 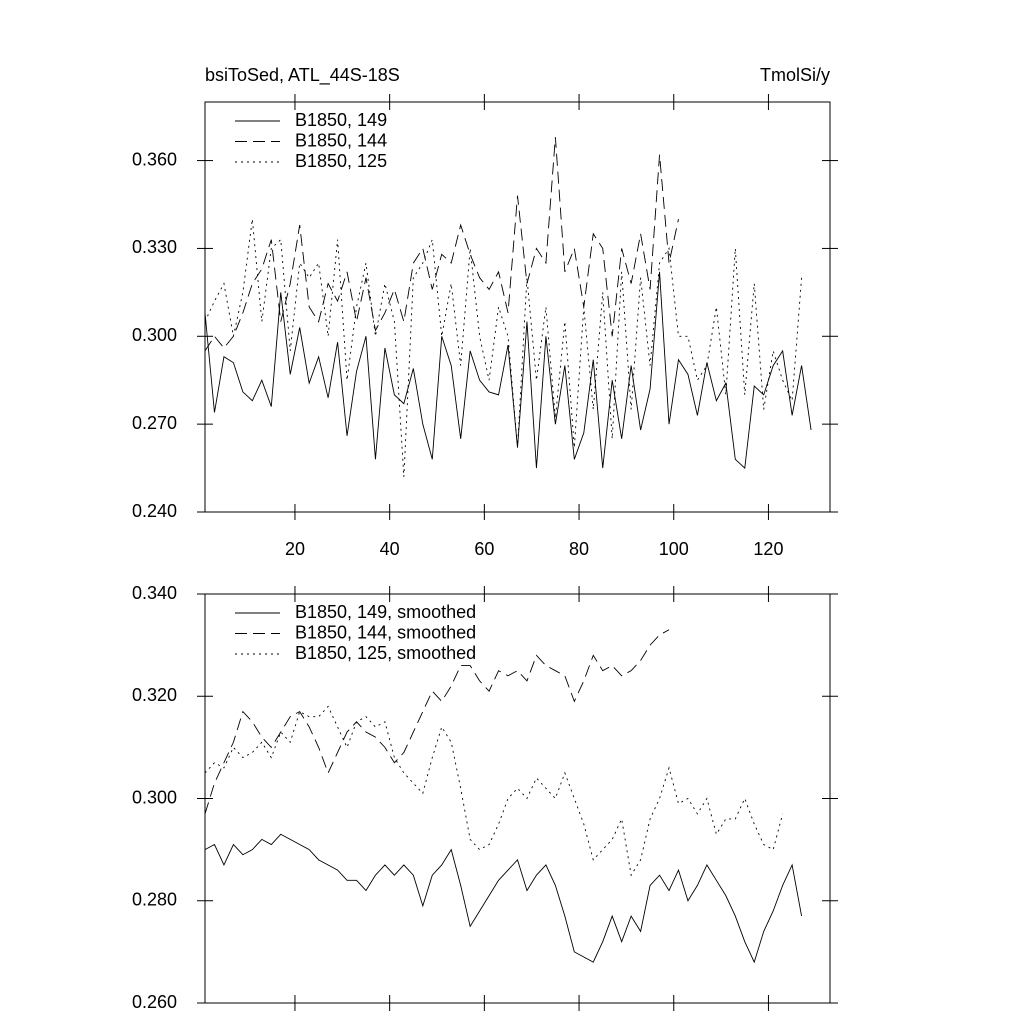 What do you see at coordinates (154, 900) in the screenshot?
I see `y-tick-label: 0.280` at bounding box center [154, 900].